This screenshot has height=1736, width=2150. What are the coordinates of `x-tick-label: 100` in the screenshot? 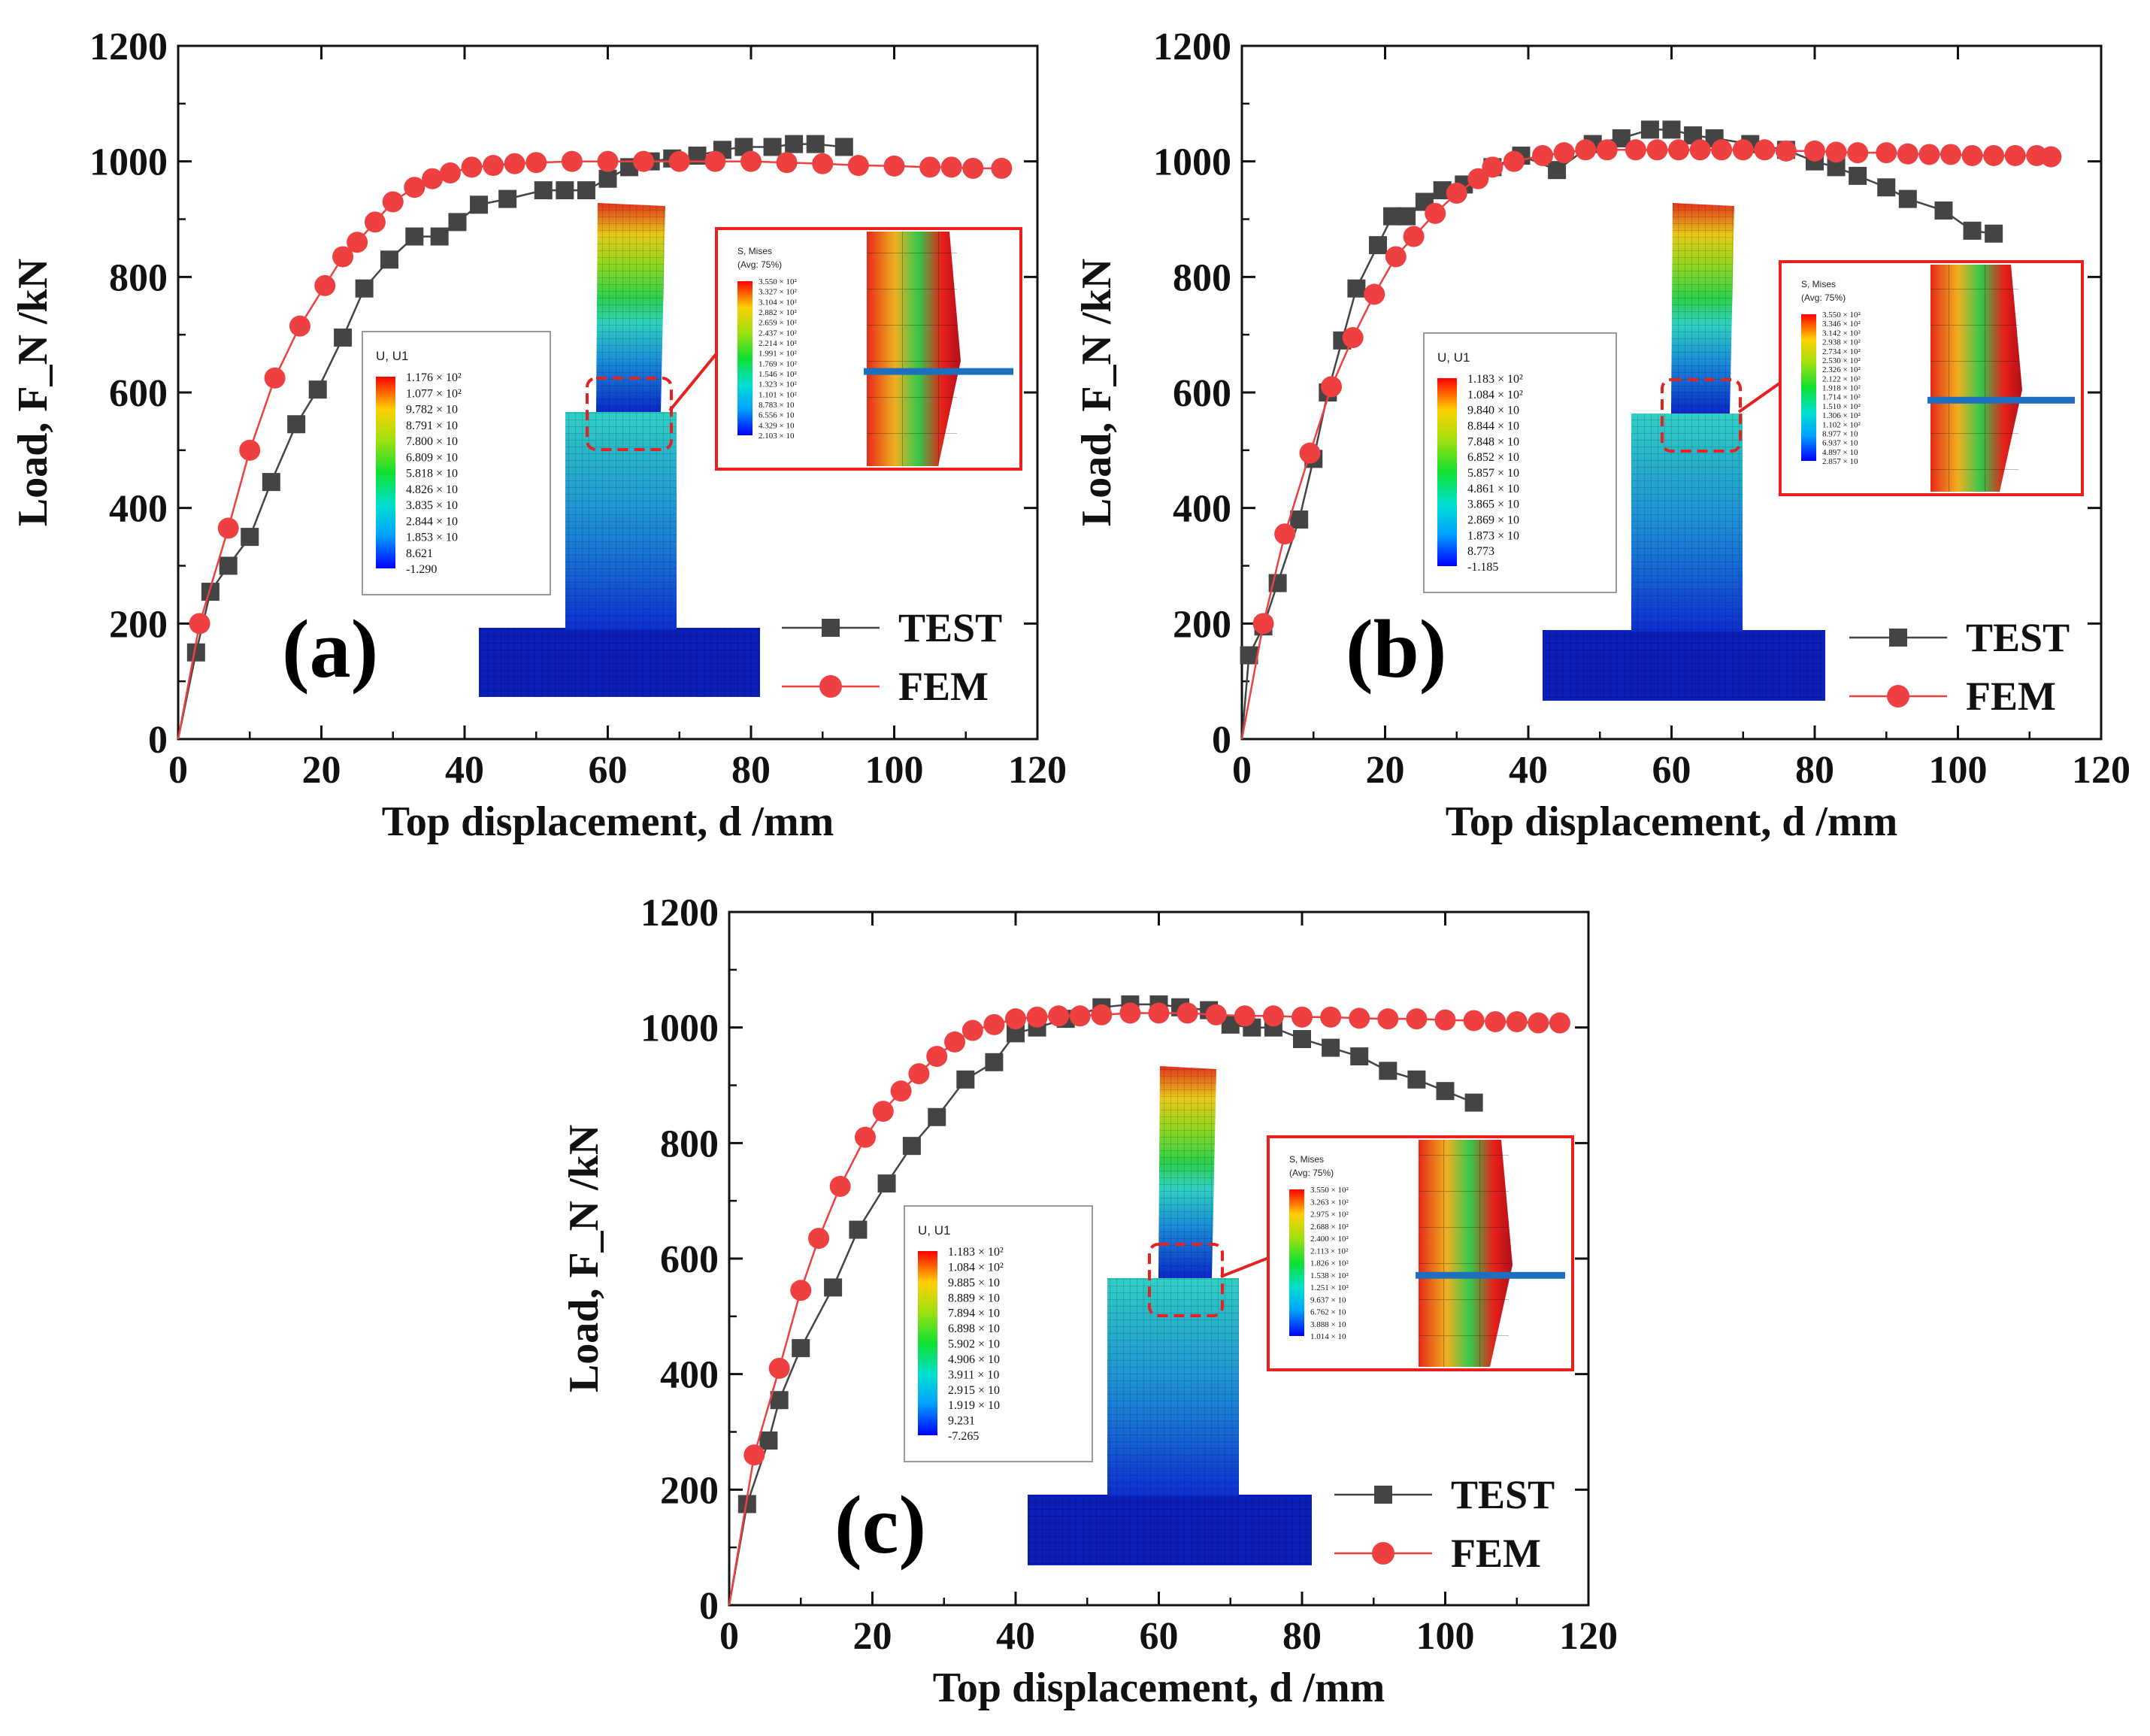 It's located at (1446, 1637).